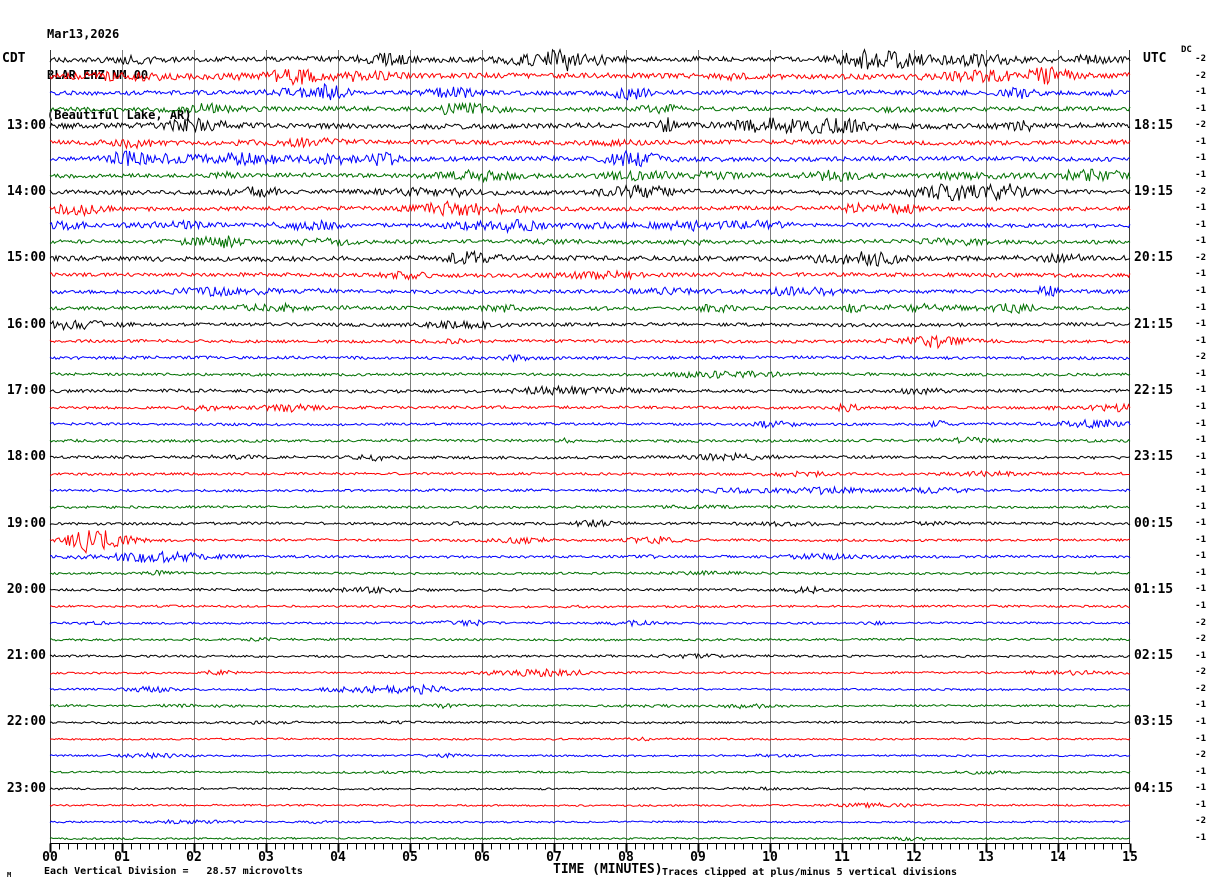  Describe the element at coordinates (1130, 857) in the screenshot. I see `minute-tick-label: 15` at that location.